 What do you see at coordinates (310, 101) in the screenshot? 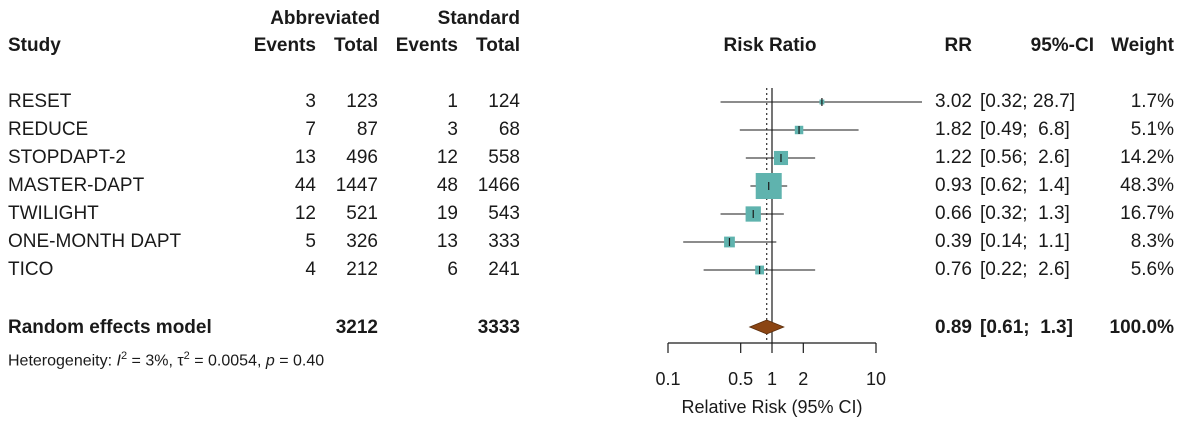
I see `events1-cell: 3` at bounding box center [310, 101].